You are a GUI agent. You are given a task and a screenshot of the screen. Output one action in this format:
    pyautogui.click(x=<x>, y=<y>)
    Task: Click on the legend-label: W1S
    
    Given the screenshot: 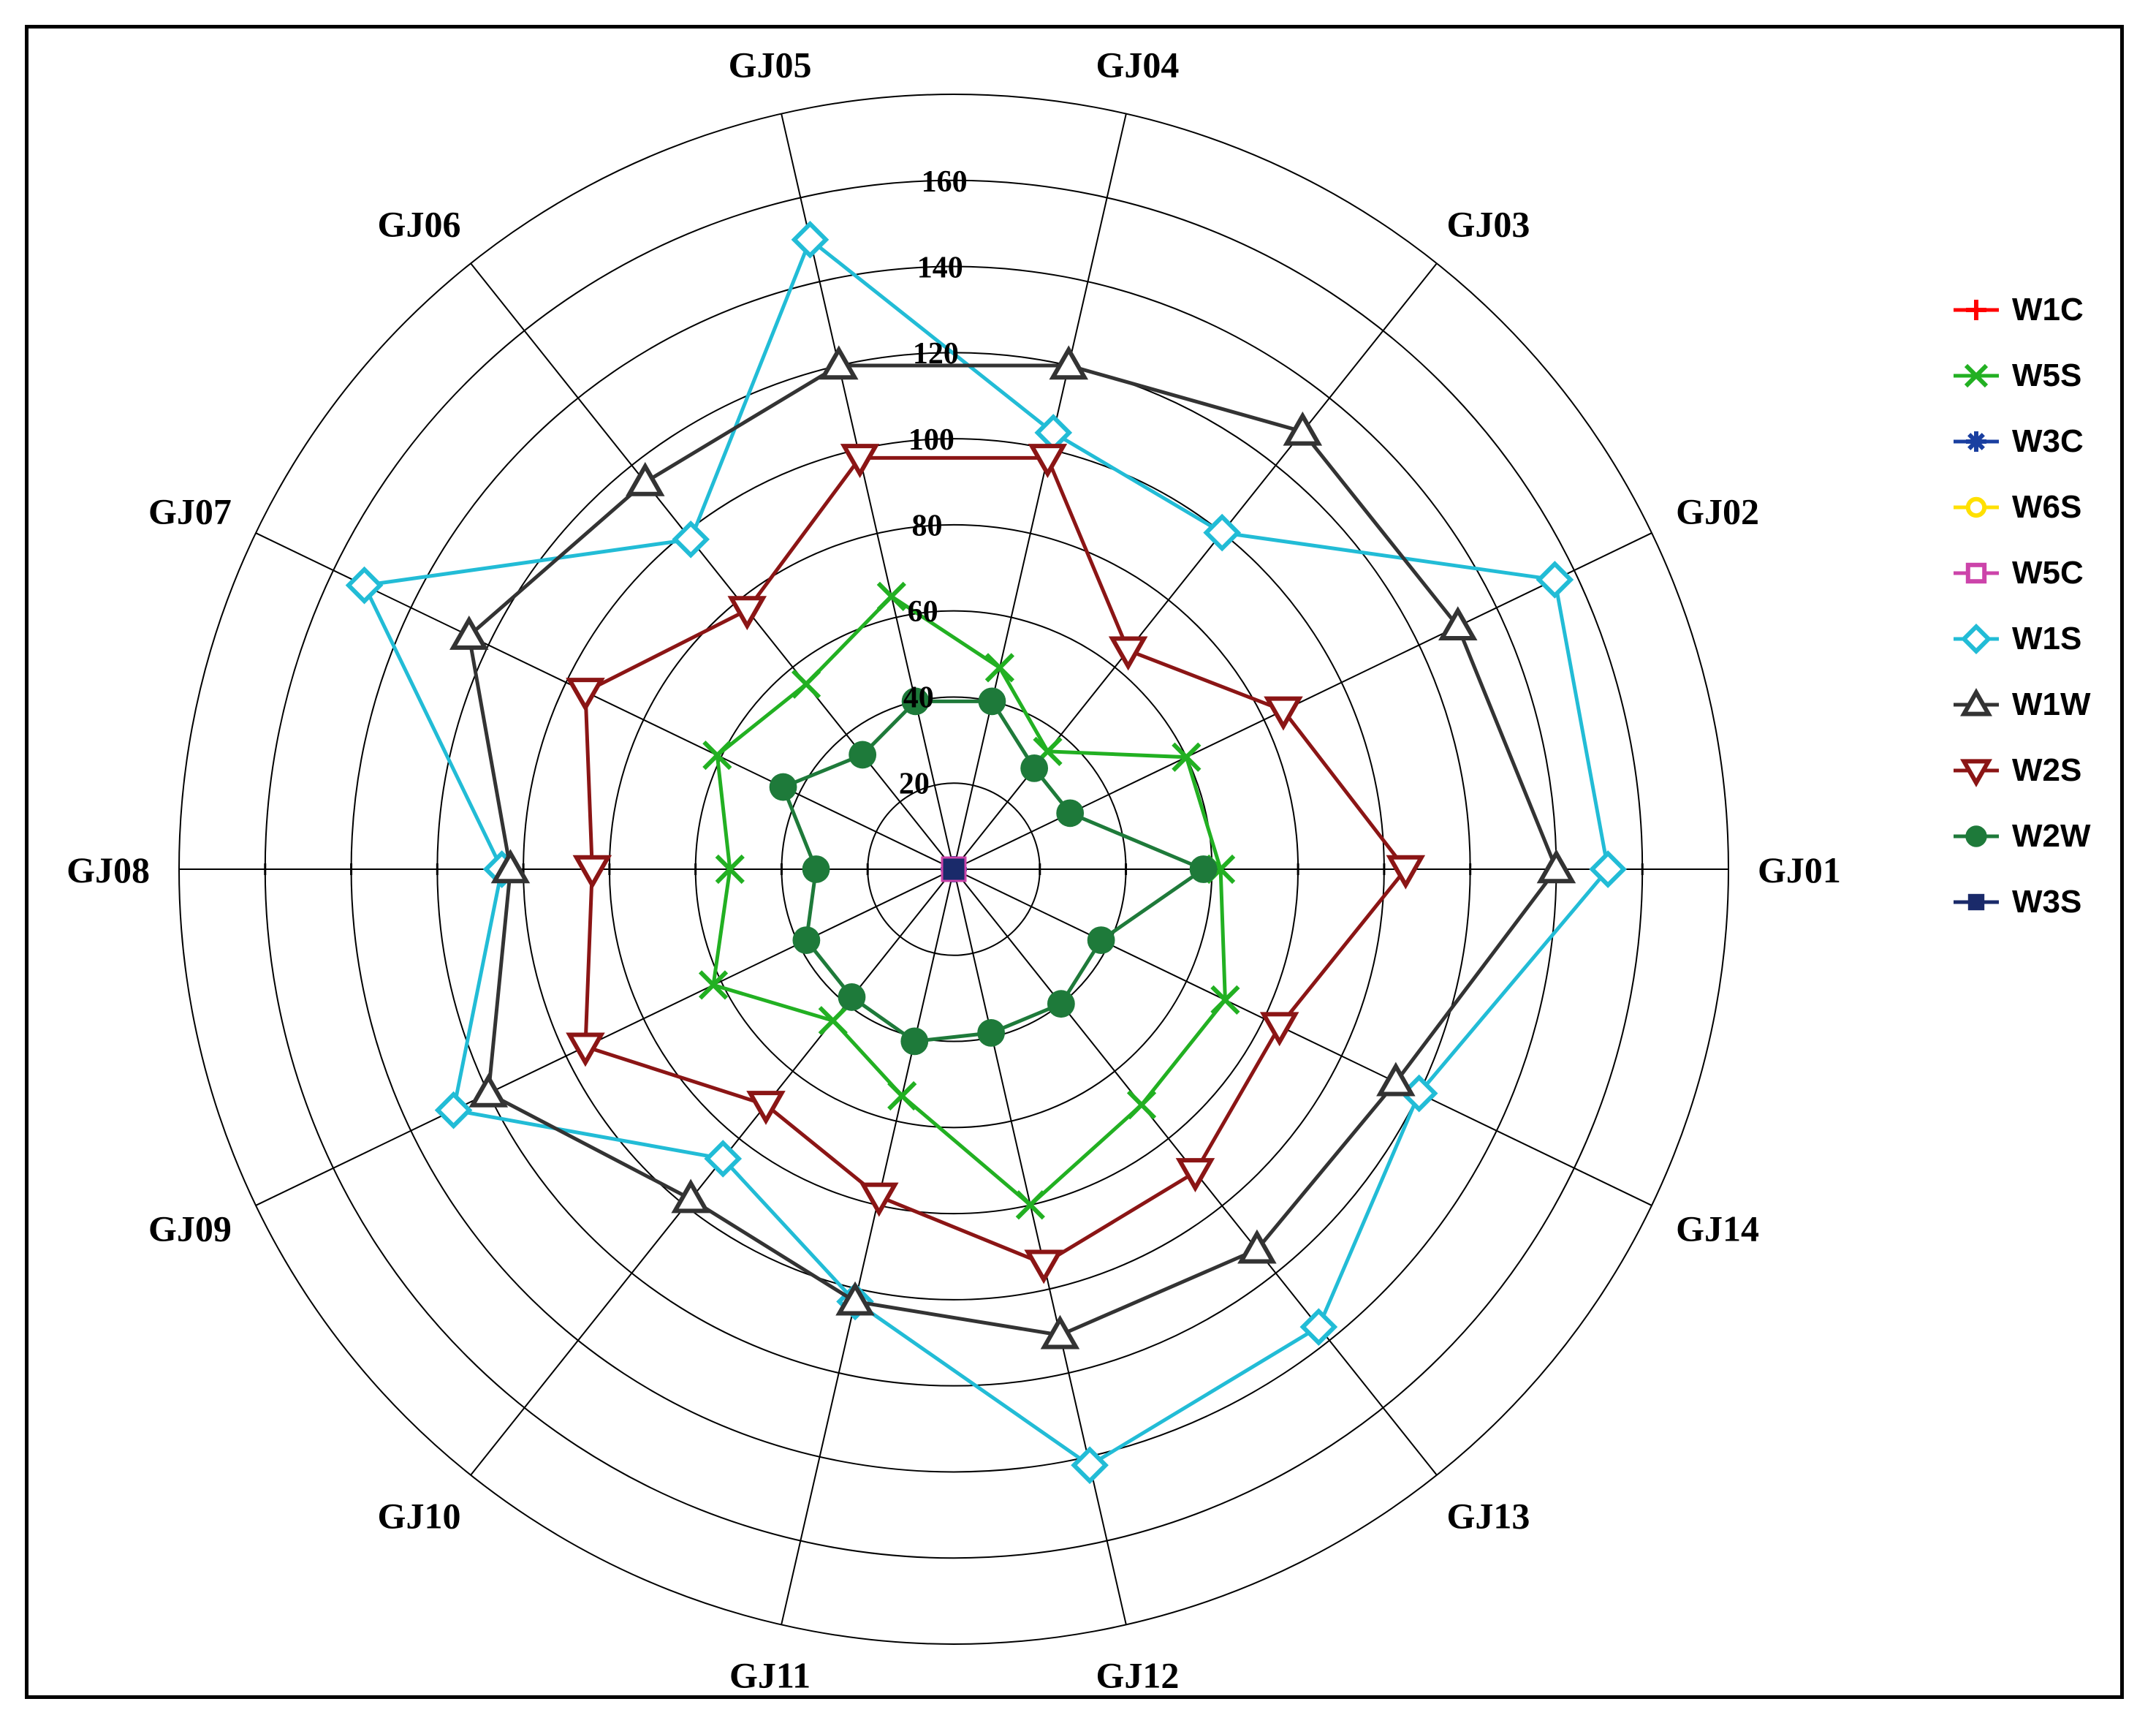 What is the action you would take?
    pyautogui.click(x=2047, y=638)
    